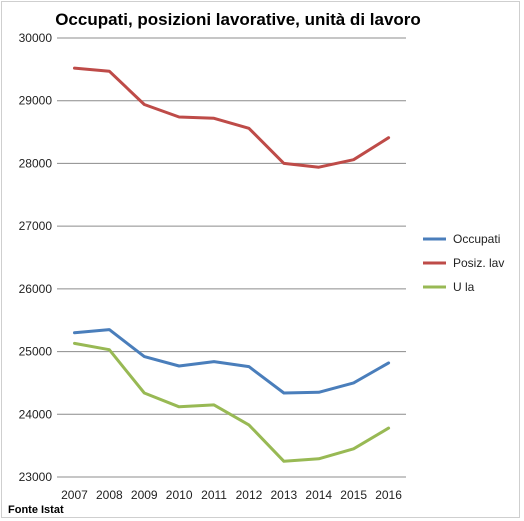  What do you see at coordinates (478, 263) in the screenshot?
I see `legend-label: Posiz. lav` at bounding box center [478, 263].